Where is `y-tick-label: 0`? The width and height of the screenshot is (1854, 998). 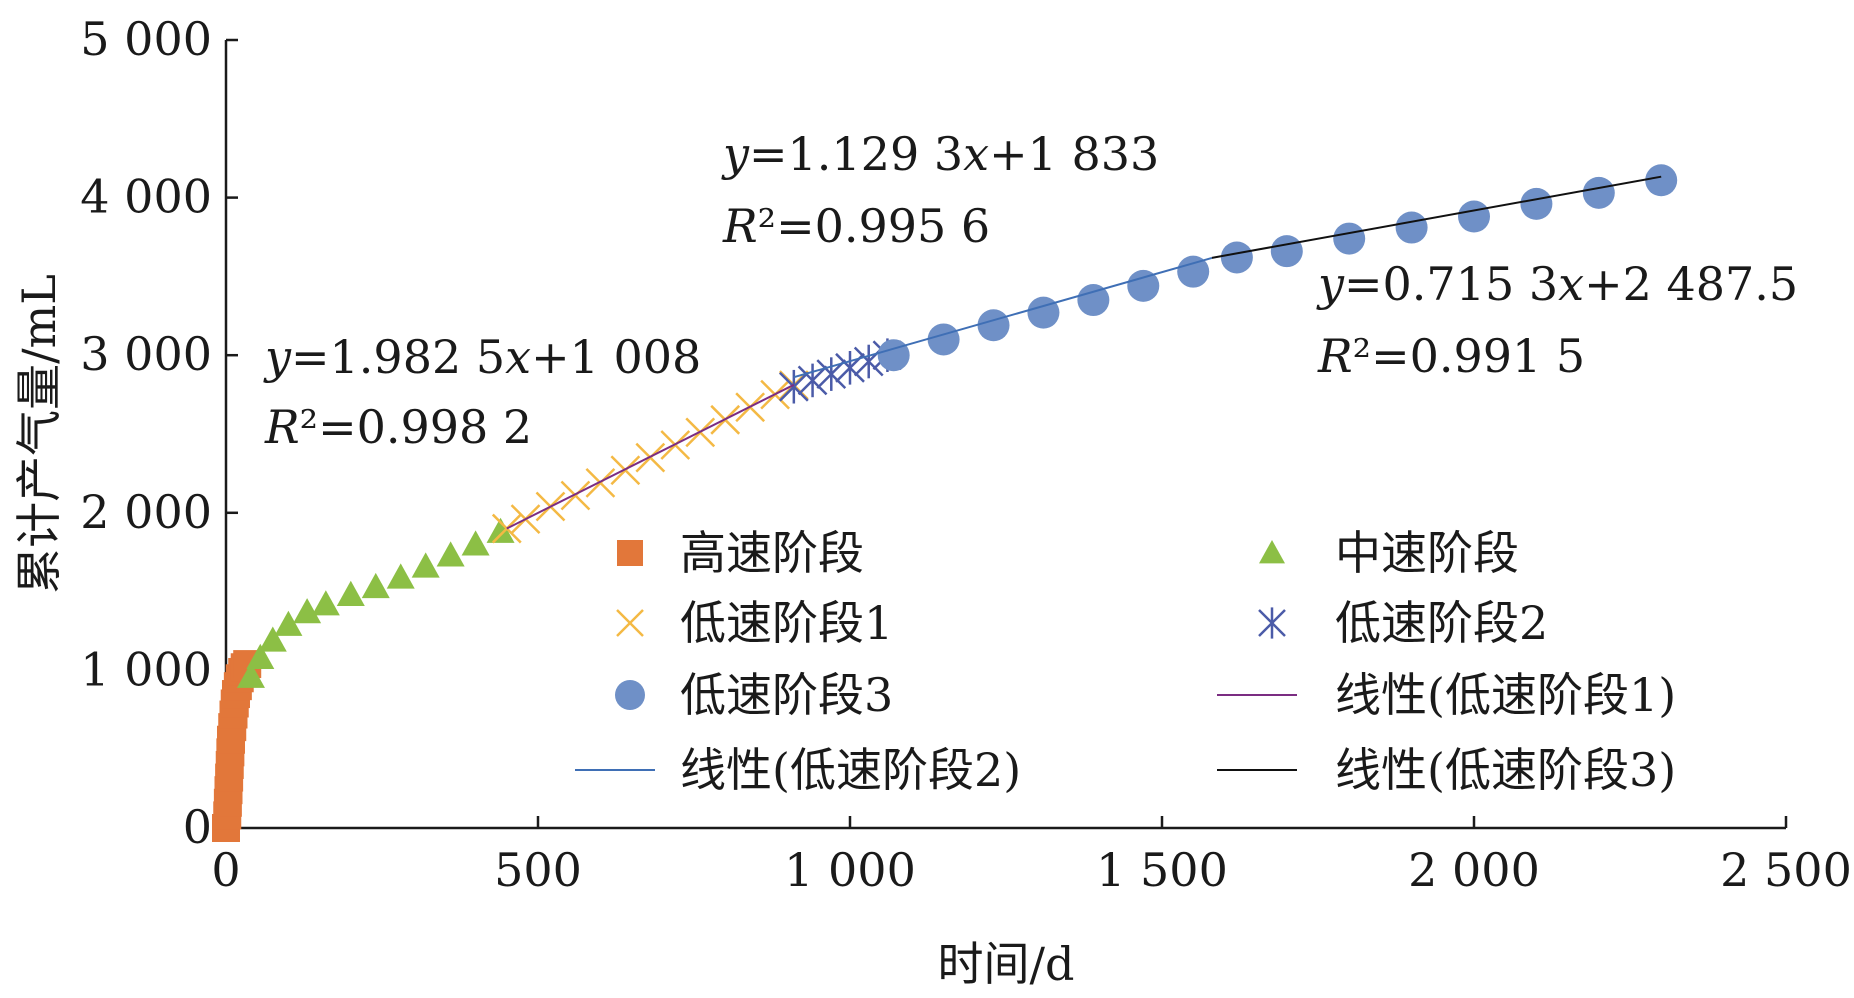 y-tick-label: 0 is located at coordinates (197, 827).